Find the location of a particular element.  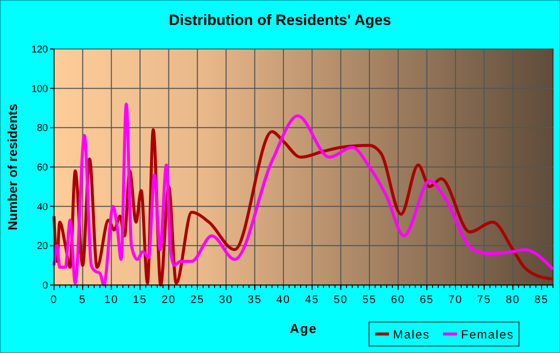

x-axis-title: Age is located at coordinates (304, 328).